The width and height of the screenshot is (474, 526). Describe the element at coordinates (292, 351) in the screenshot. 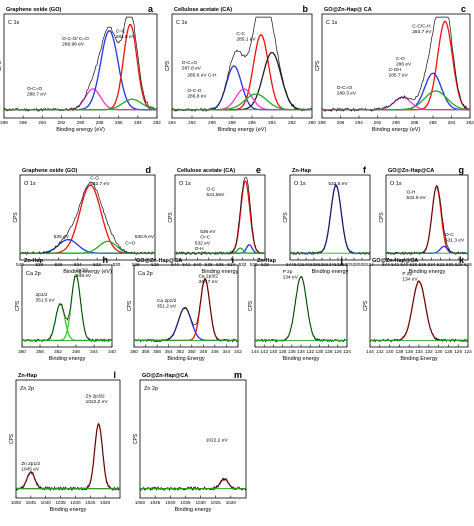

I see `x-tick-label: 136` at that location.